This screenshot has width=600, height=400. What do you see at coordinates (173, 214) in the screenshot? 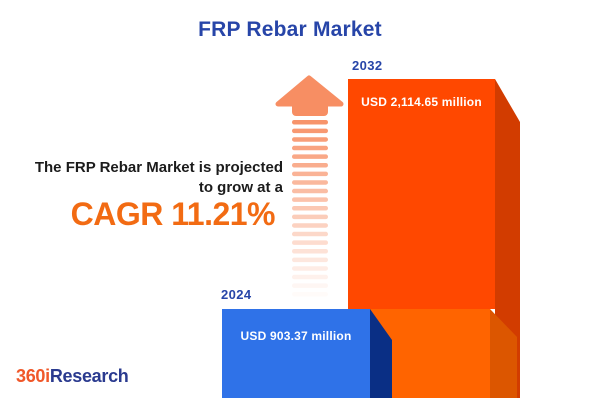
I see `cagr-value: CAGR 11.21%` at bounding box center [173, 214].